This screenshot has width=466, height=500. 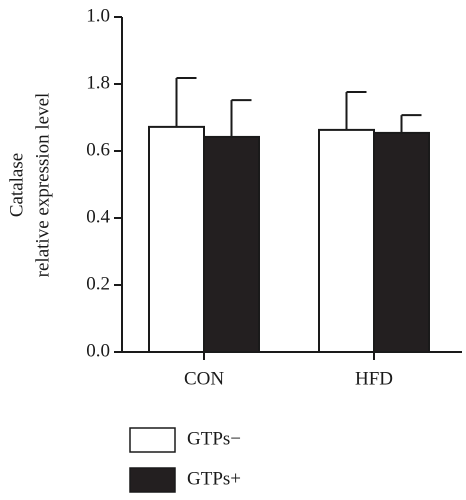 I want to click on y-axis-label: relative expression level, so click(x=42, y=185).